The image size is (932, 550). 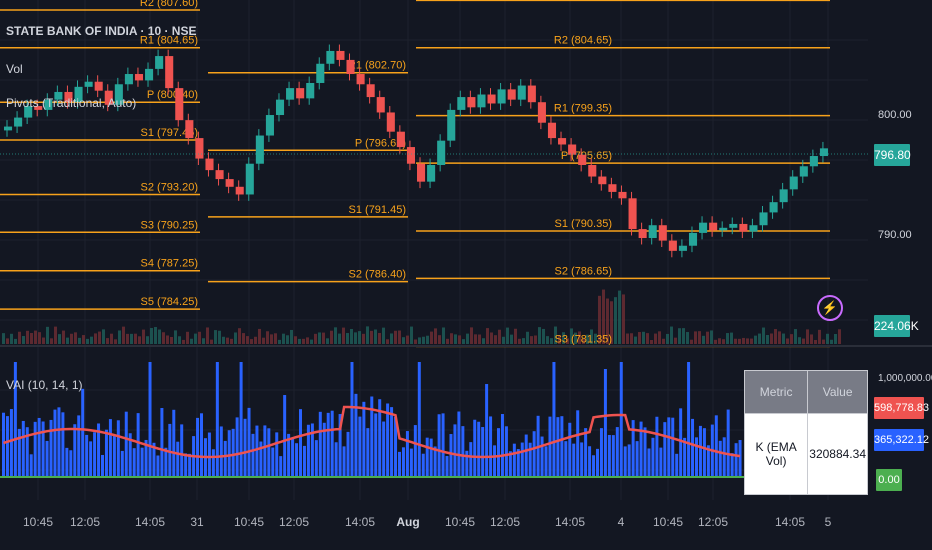 What do you see at coordinates (895, 235) in the screenshot?
I see `price-tick-790: 790.00` at bounding box center [895, 235].